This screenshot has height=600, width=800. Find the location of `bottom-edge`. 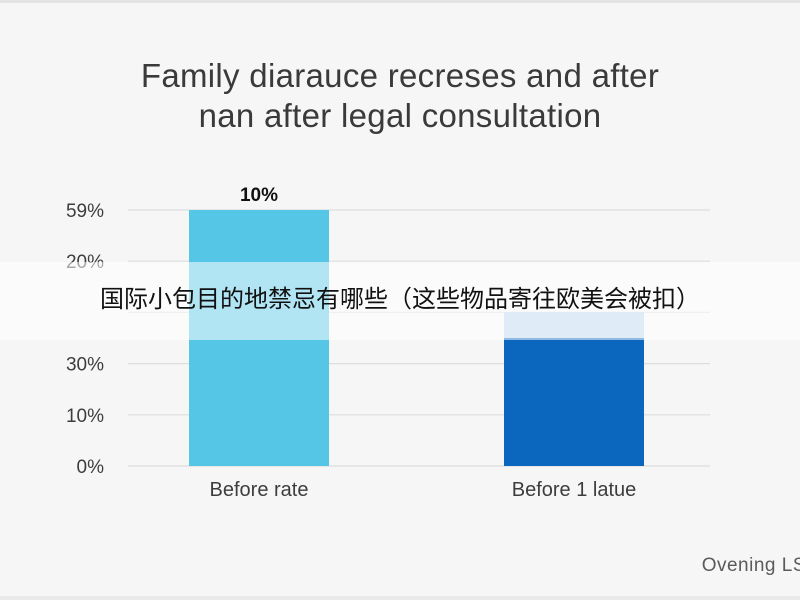

bottom-edge is located at coordinates (400, 598).